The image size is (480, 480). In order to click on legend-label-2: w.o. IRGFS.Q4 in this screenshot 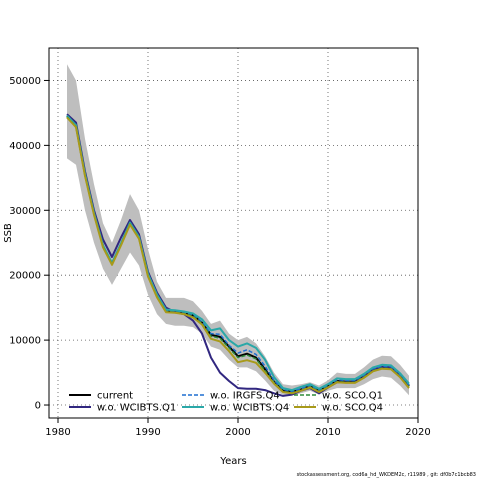, I will do `click(245, 396)`.